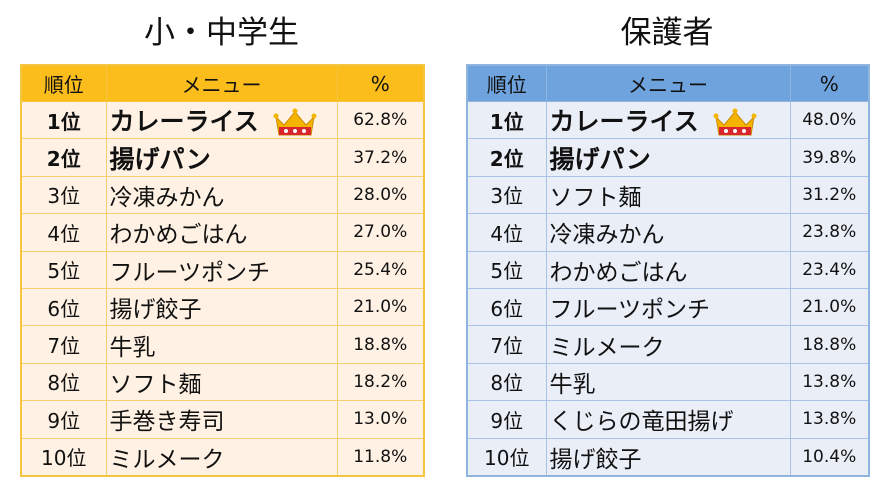 The image size is (890, 497). I want to click on percent-cell: 37.2%, so click(380, 157).